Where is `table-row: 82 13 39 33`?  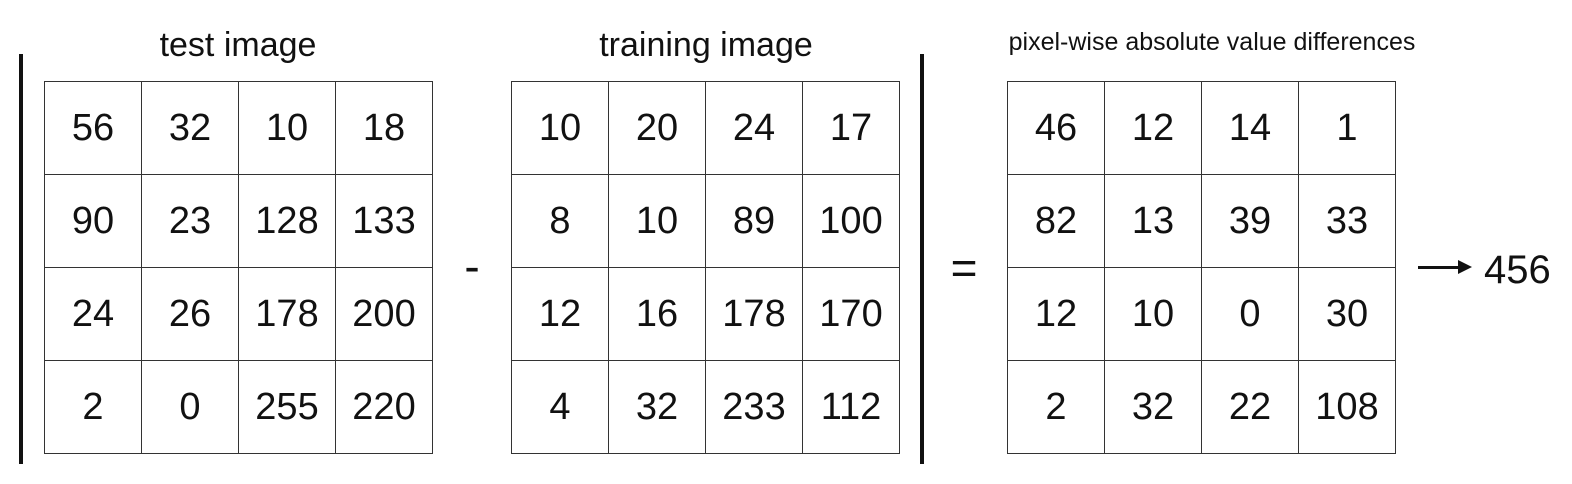 table-row: 82 13 39 33 is located at coordinates (1201, 221).